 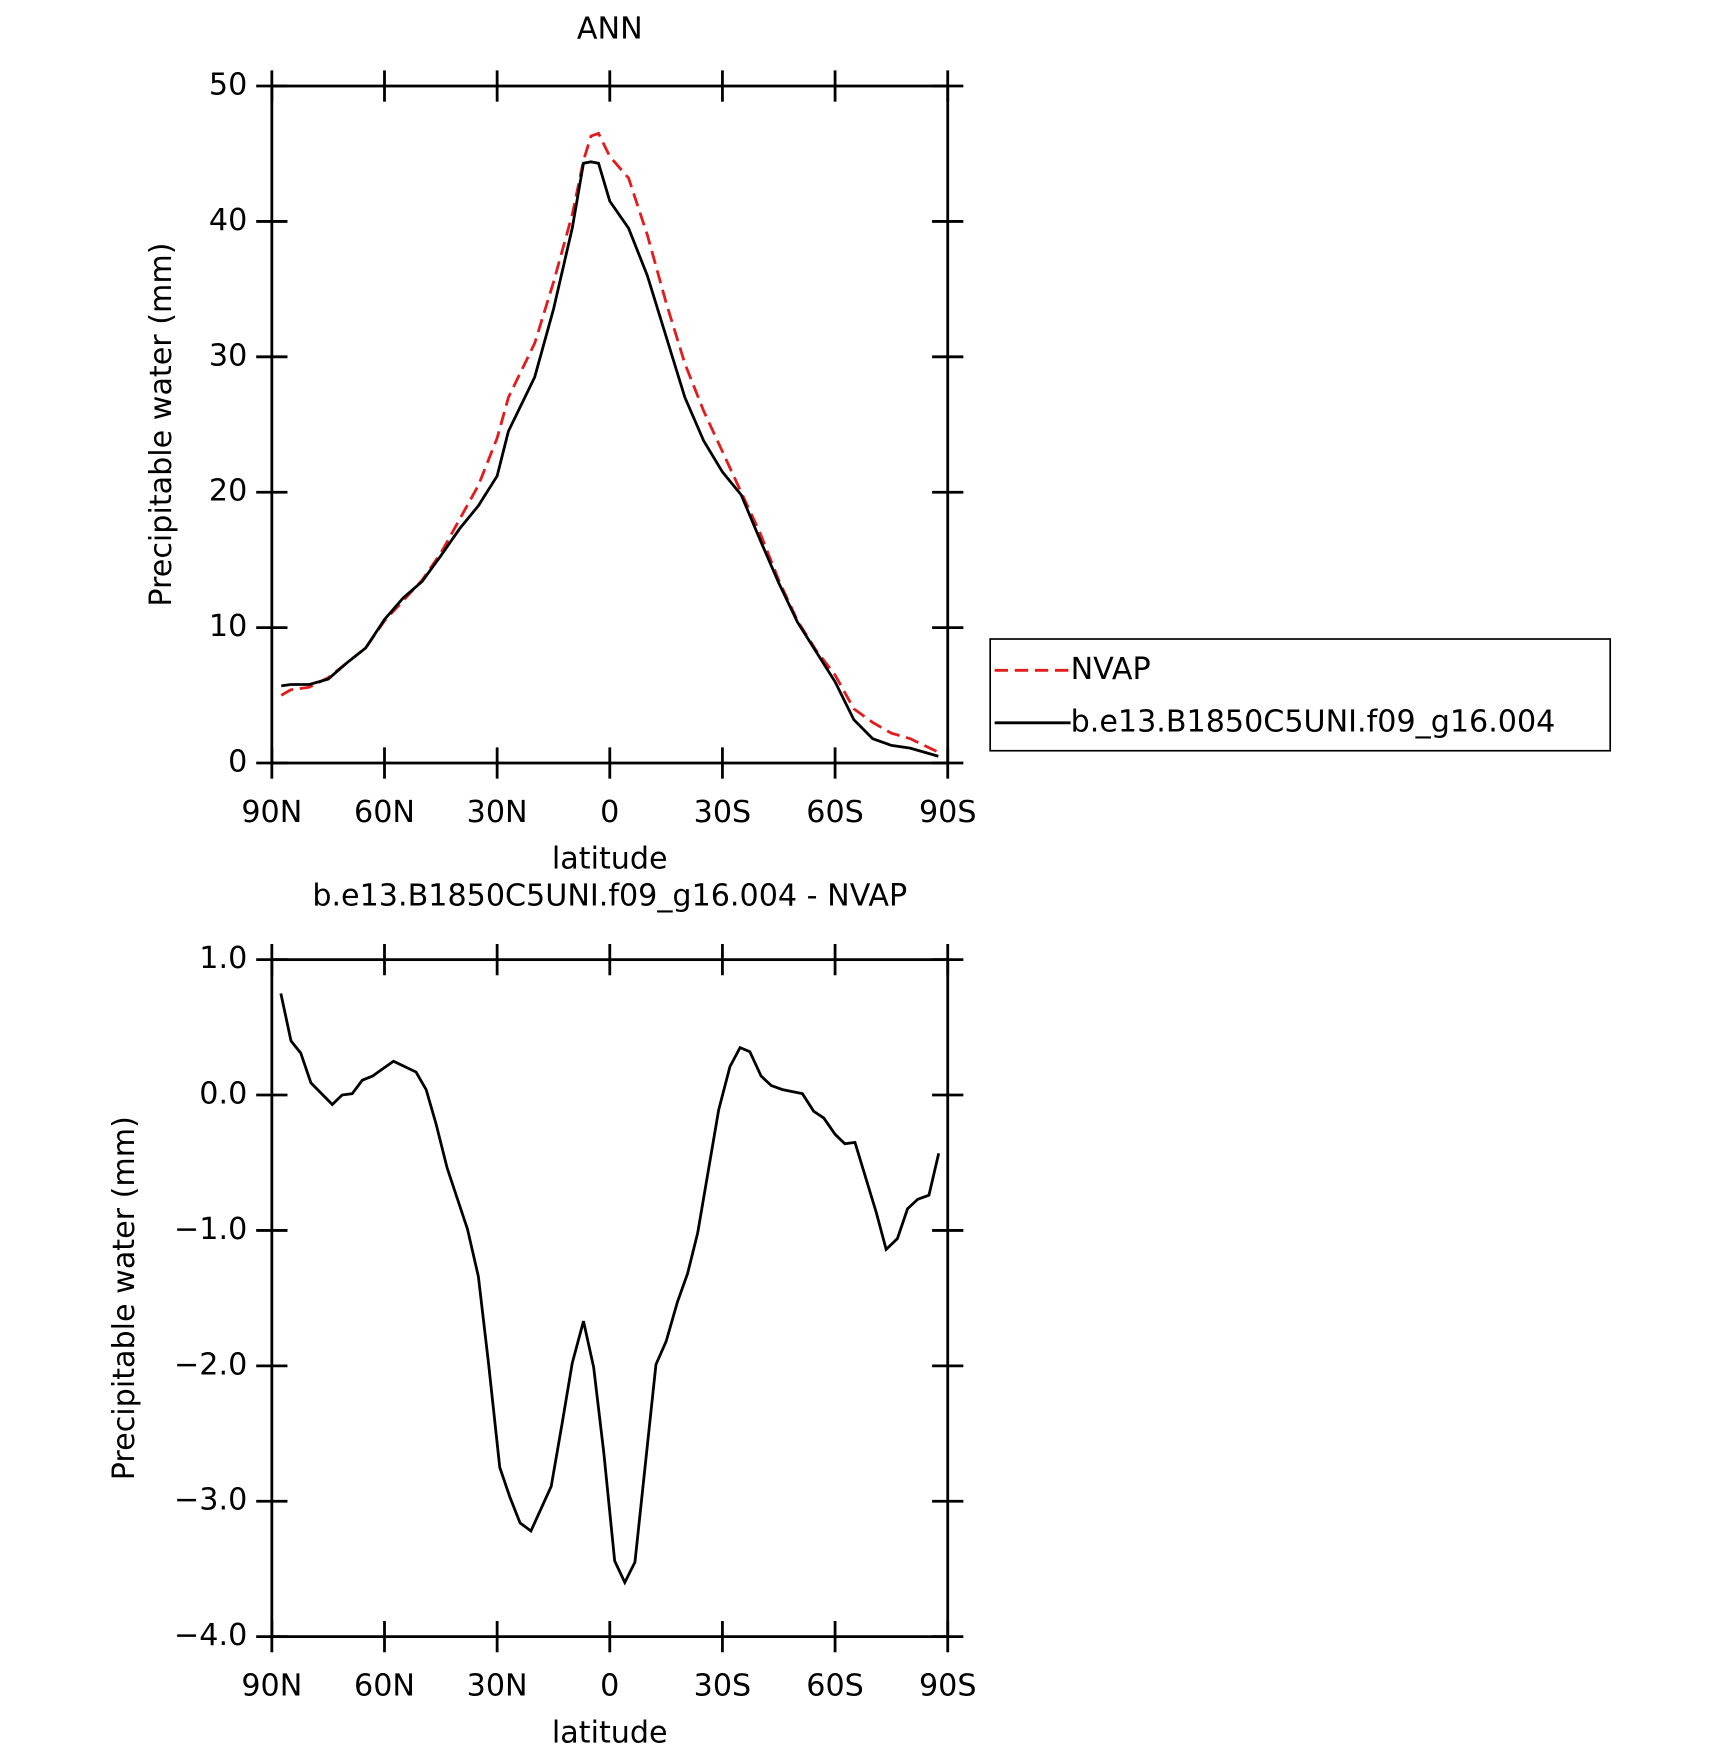 I want to click on chart-title: b.e13.B1850C5UNI.f09_g16.004 - NVAP, so click(x=609, y=896).